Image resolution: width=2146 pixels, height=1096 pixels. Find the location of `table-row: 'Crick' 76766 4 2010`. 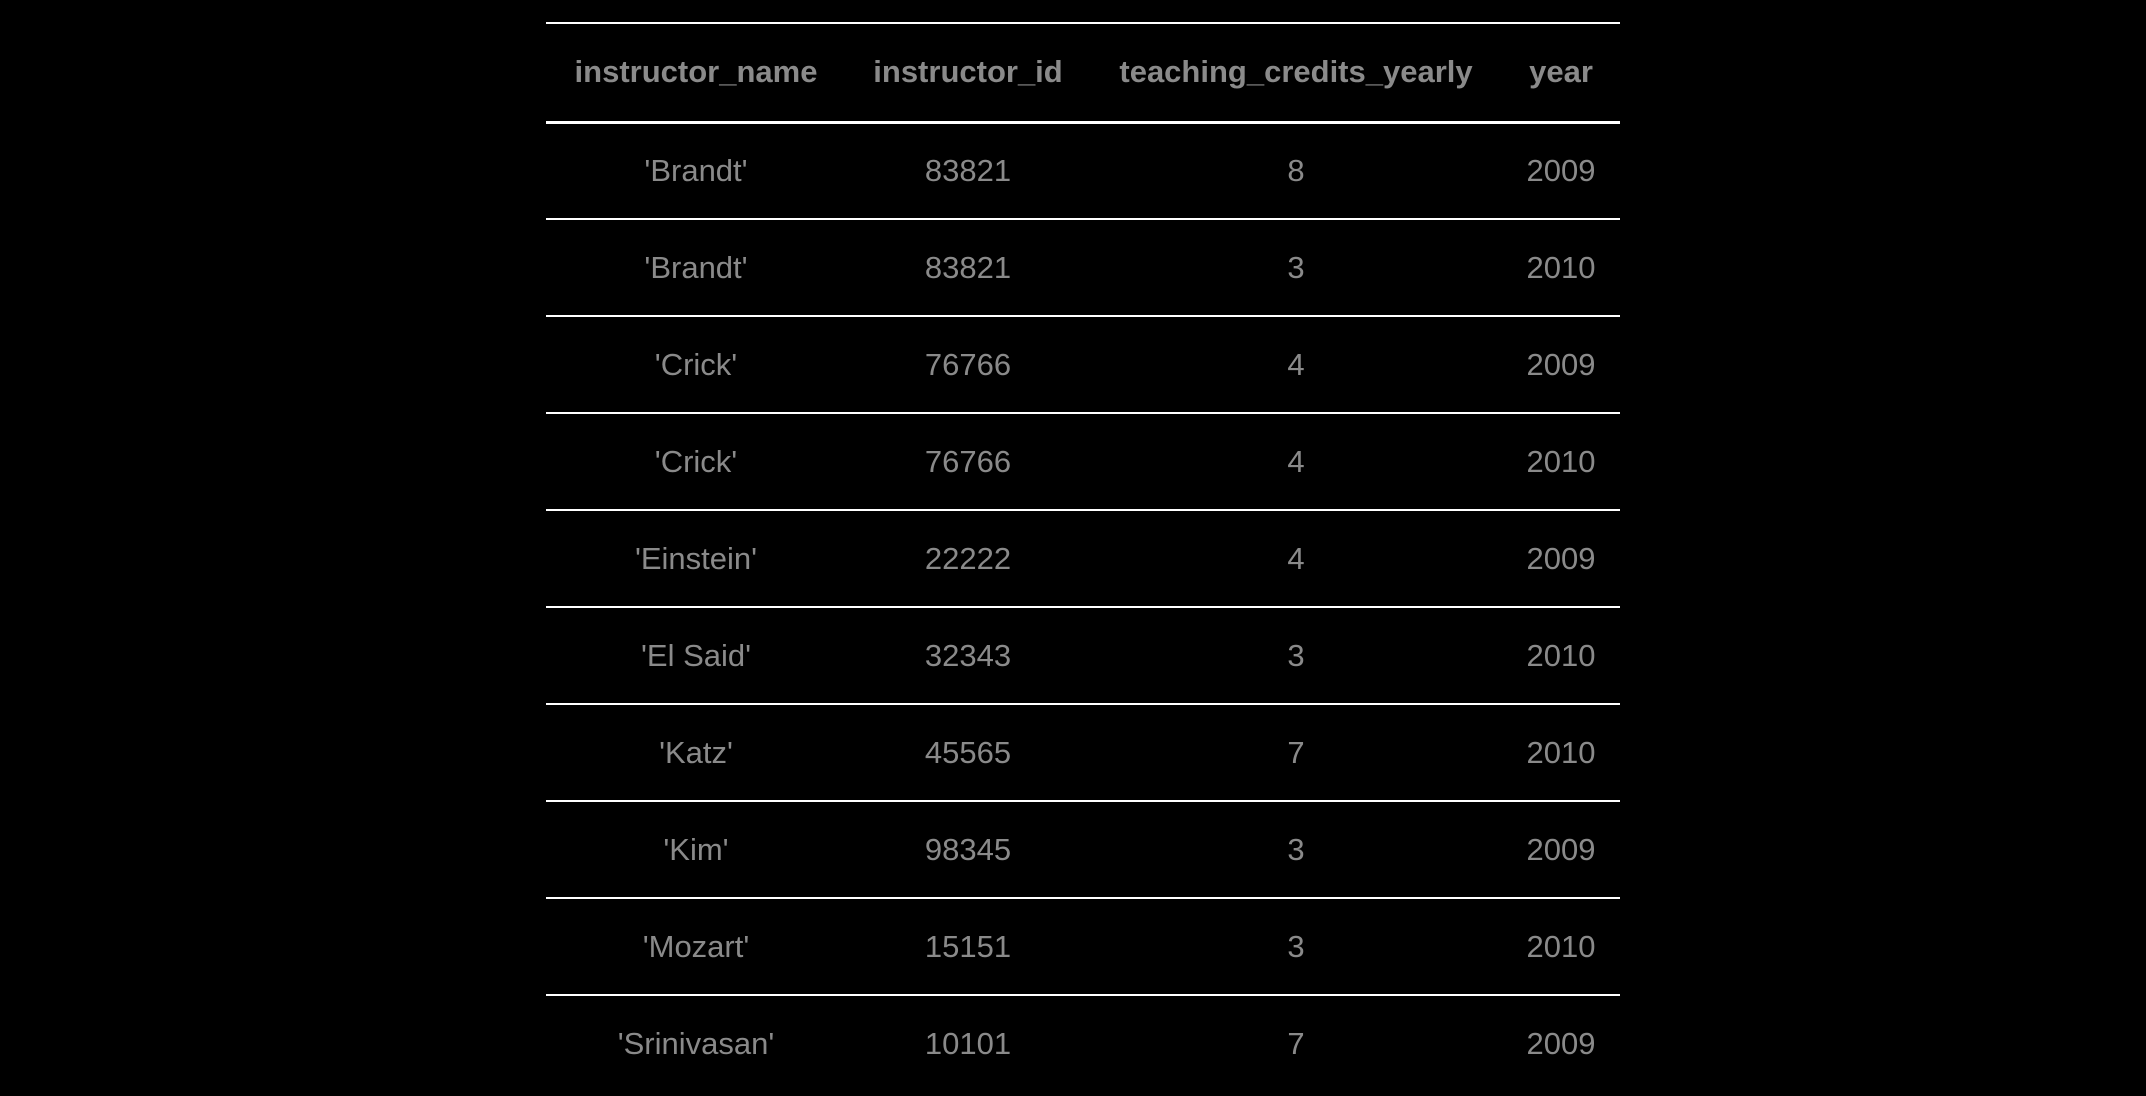

table-row: 'Crick' 76766 4 2010 is located at coordinates (1083, 461).